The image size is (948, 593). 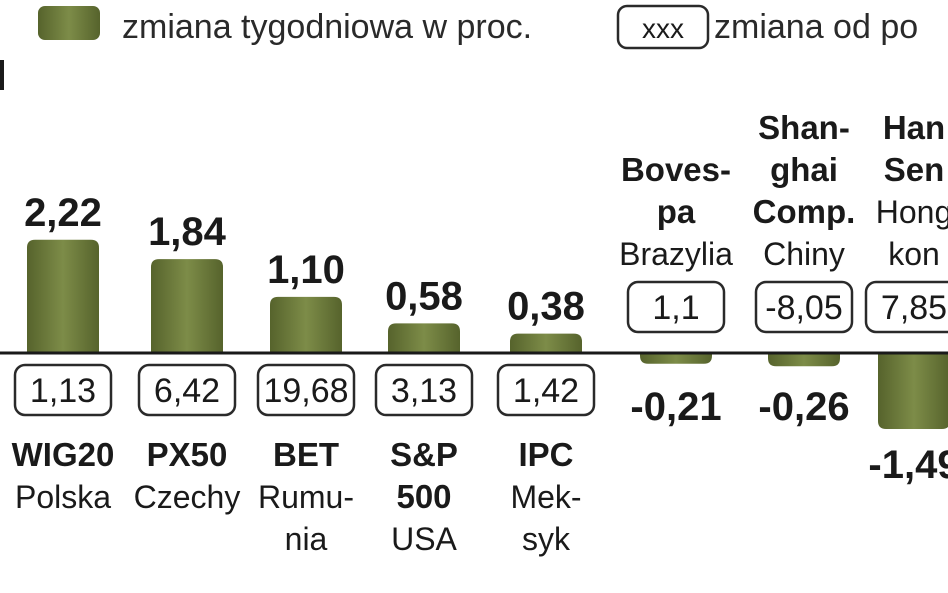 What do you see at coordinates (306, 454) in the screenshot?
I see `index-name: BET` at bounding box center [306, 454].